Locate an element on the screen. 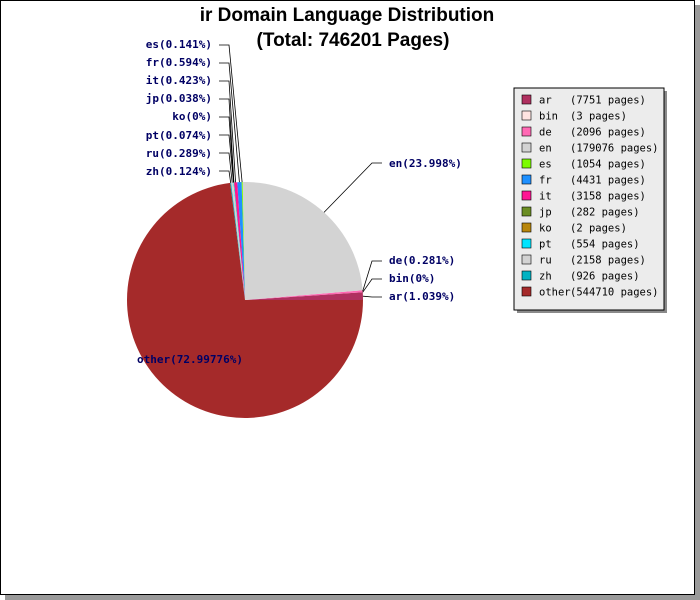 The height and width of the screenshot is (600, 700). legend-swatch-bin is located at coordinates (526, 115).